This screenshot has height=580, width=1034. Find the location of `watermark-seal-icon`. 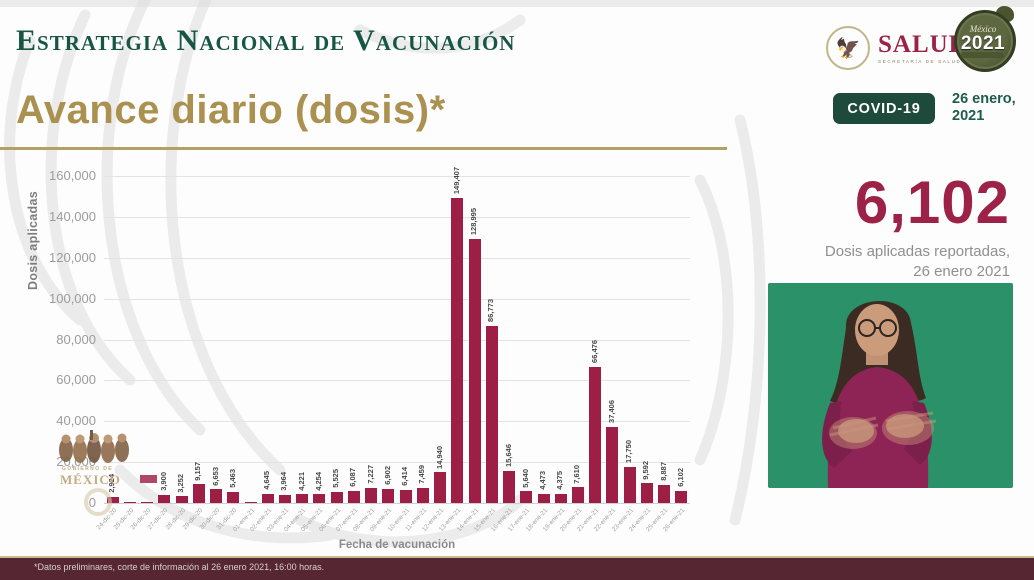

watermark-seal-icon is located at coordinates (98, 502).